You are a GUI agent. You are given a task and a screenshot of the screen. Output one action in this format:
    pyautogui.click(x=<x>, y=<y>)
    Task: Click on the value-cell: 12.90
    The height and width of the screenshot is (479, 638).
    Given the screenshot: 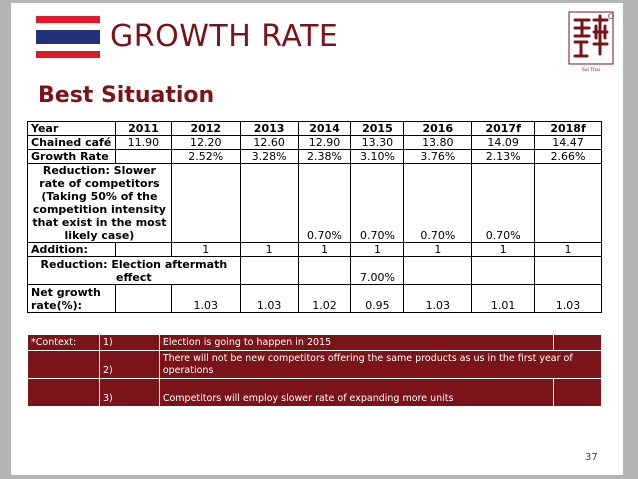 What is the action you would take?
    pyautogui.click(x=324, y=142)
    